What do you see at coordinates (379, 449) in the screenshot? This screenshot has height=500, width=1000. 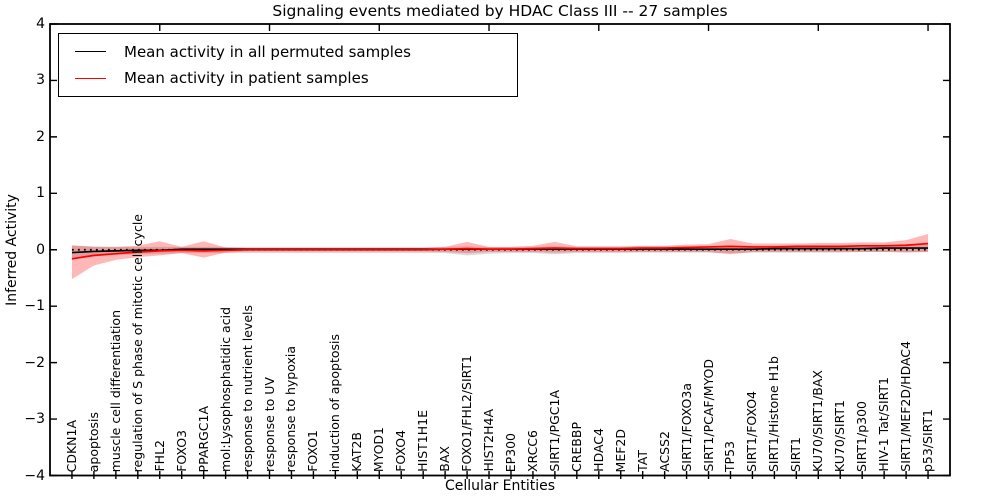 I see `x-tick-label: MYOD1` at bounding box center [379, 449].